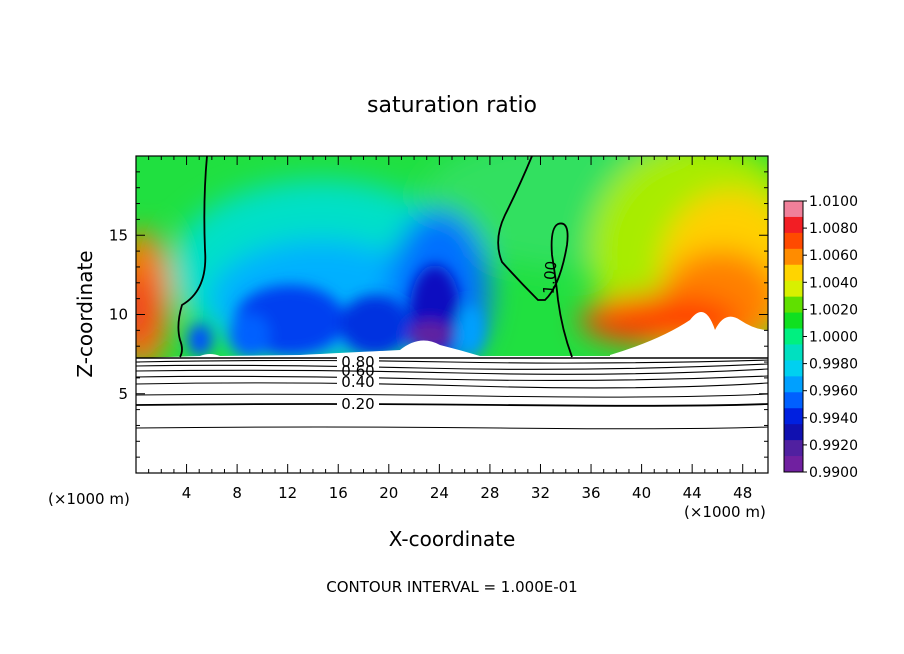  What do you see at coordinates (641, 493) in the screenshot?
I see `x-tick-label: 40` at bounding box center [641, 493].